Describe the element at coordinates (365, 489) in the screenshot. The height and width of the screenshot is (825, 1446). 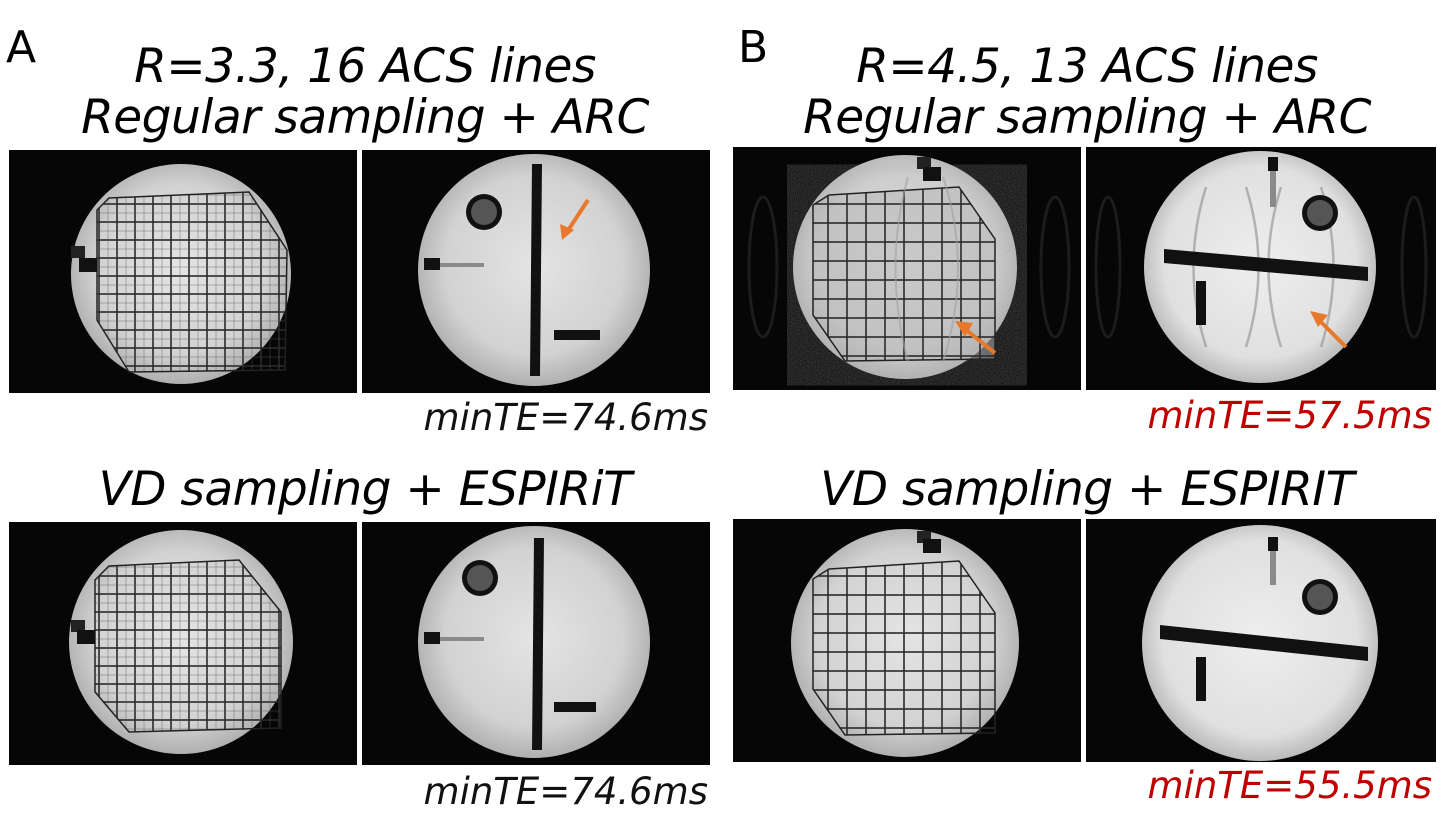
I see `panel-a-row2-title: VD sampling + ESPIRiT` at that location.